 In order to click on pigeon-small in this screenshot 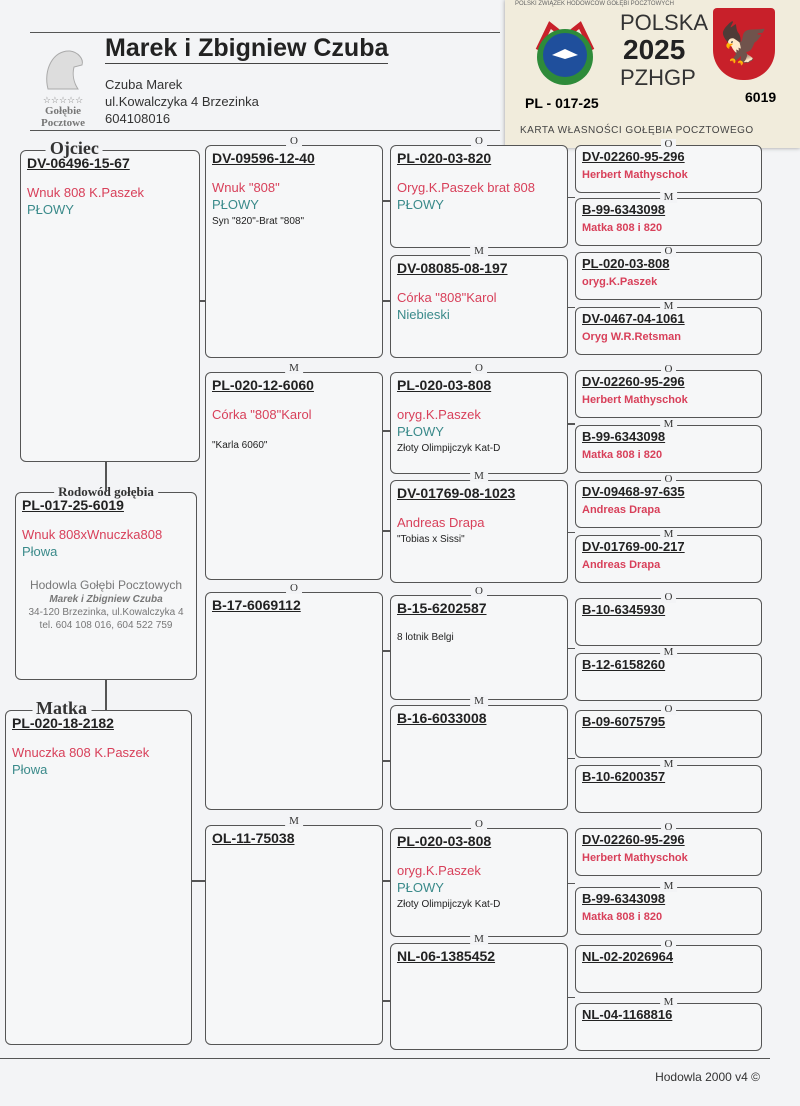, I will do `click(294, 430)`.